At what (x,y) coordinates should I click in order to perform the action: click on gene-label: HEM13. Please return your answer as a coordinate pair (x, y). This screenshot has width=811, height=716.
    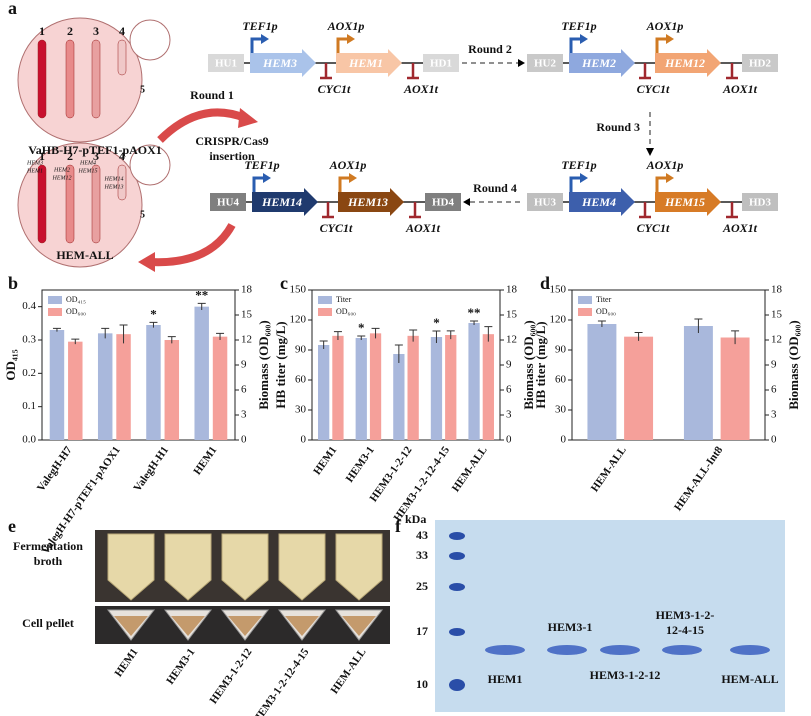
    Looking at the image, I should click on (367, 202).